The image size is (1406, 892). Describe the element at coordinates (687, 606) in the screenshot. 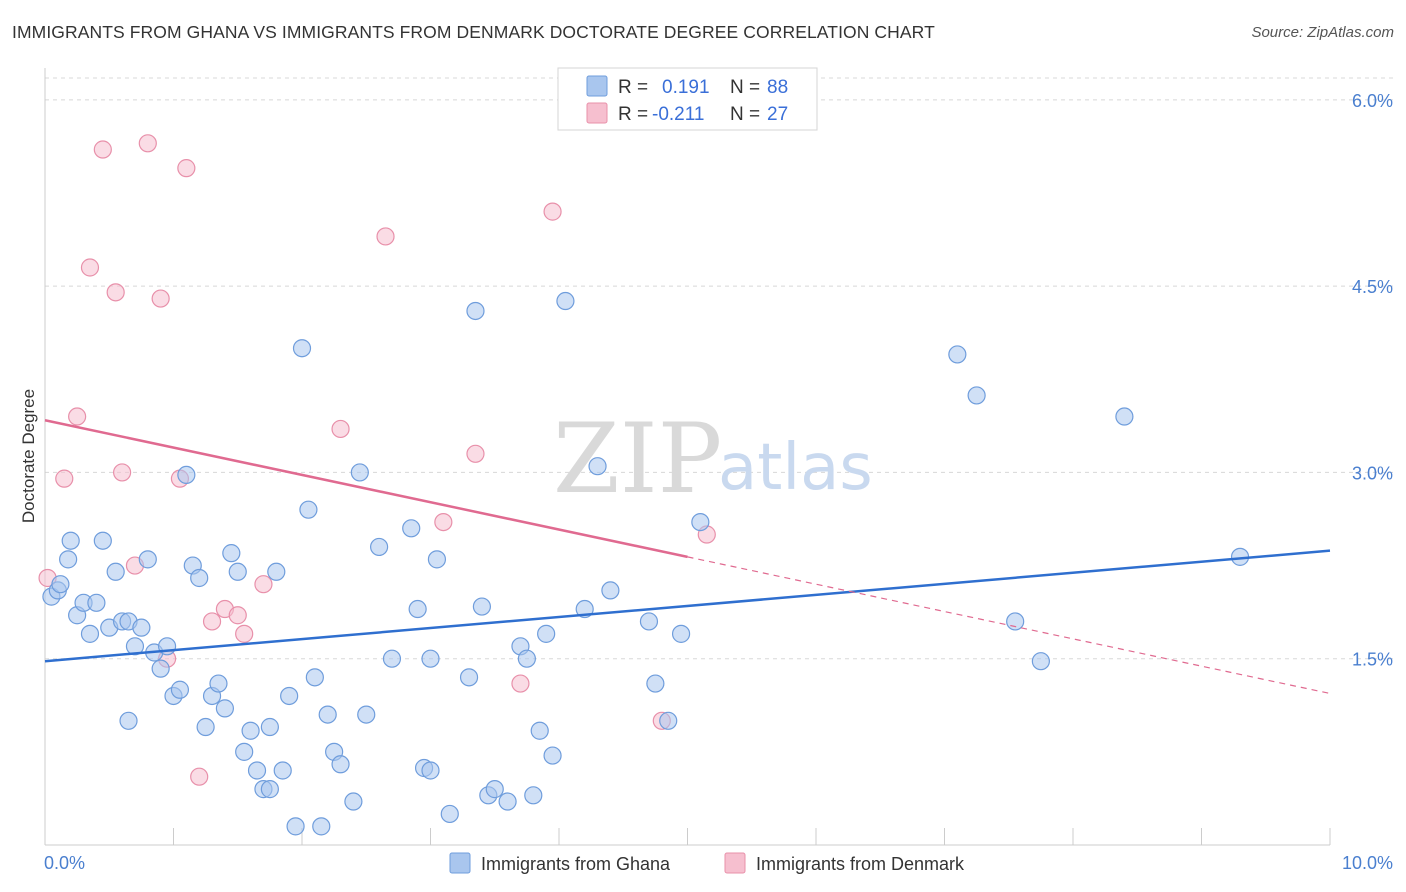

I see `ghana-trend-line` at that location.